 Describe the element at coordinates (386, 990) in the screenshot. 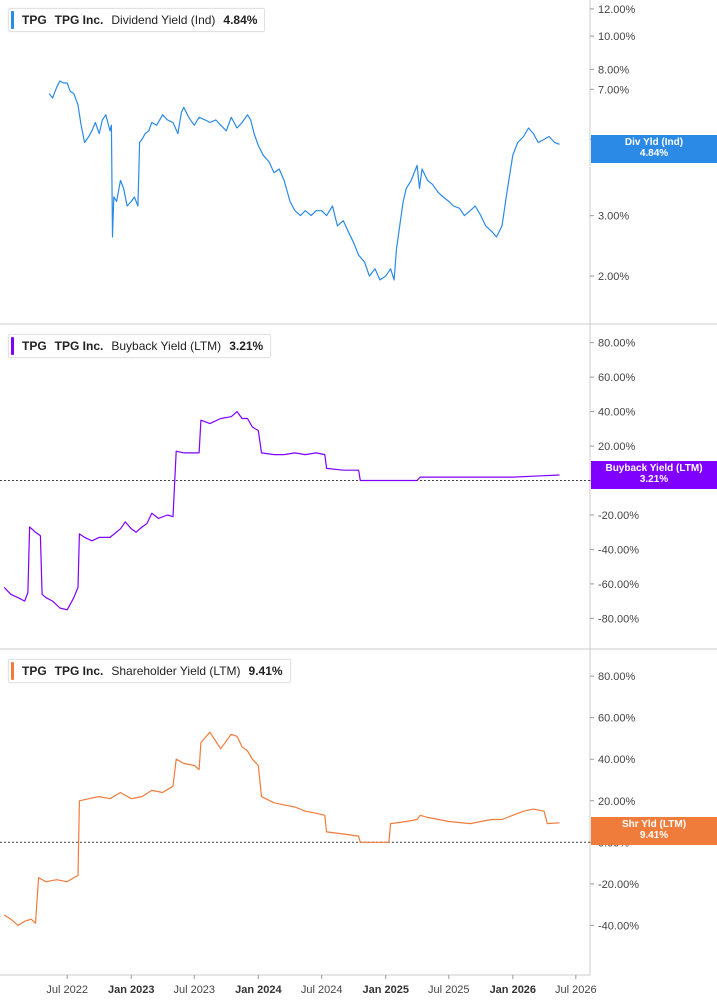

I see `x-tick-label: Jan 2025` at that location.